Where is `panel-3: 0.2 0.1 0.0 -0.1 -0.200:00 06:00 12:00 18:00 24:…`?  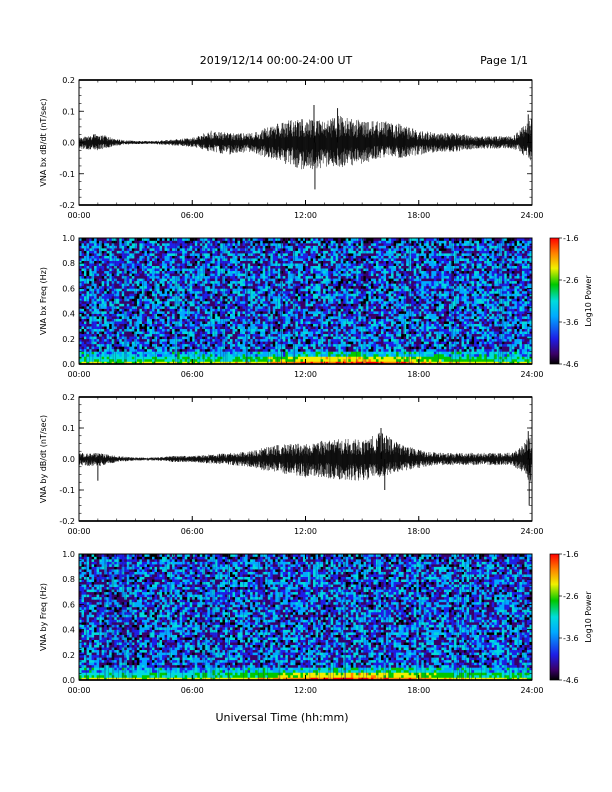
panel-3: 0.2 0.1 0.0 -0.1 -0.200:00 06:00 12:00 18:00 24:… is located at coordinates (291, 464).